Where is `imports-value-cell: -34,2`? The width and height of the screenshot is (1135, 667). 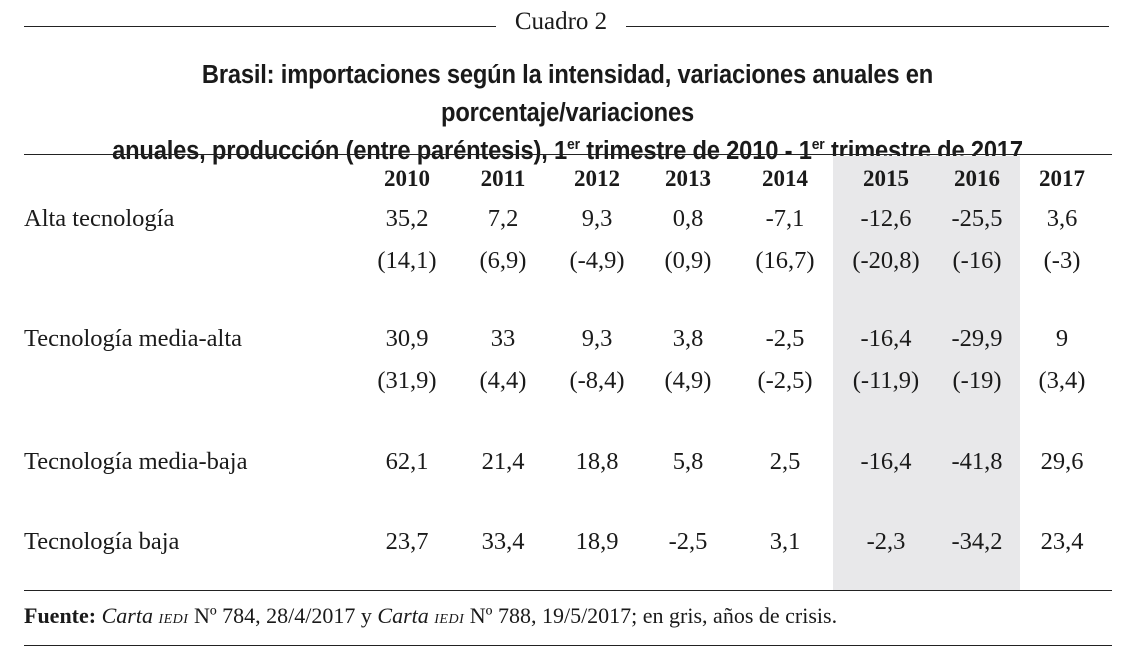
imports-value-cell: -34,2 is located at coordinates (977, 541).